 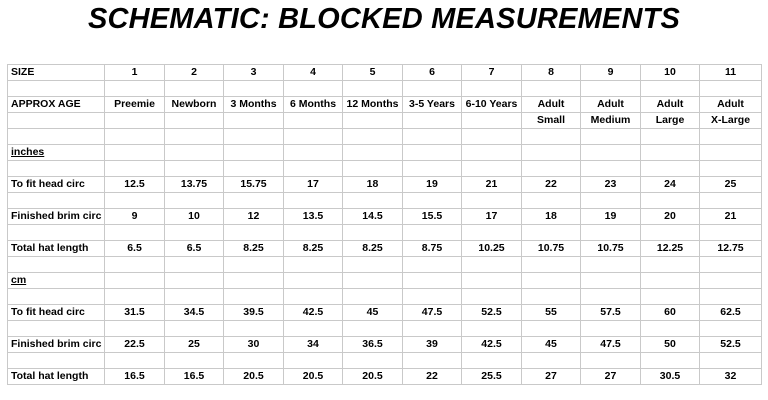 What do you see at coordinates (432, 312) in the screenshot?
I see `cm-row-1-cell-6: 47.5` at bounding box center [432, 312].